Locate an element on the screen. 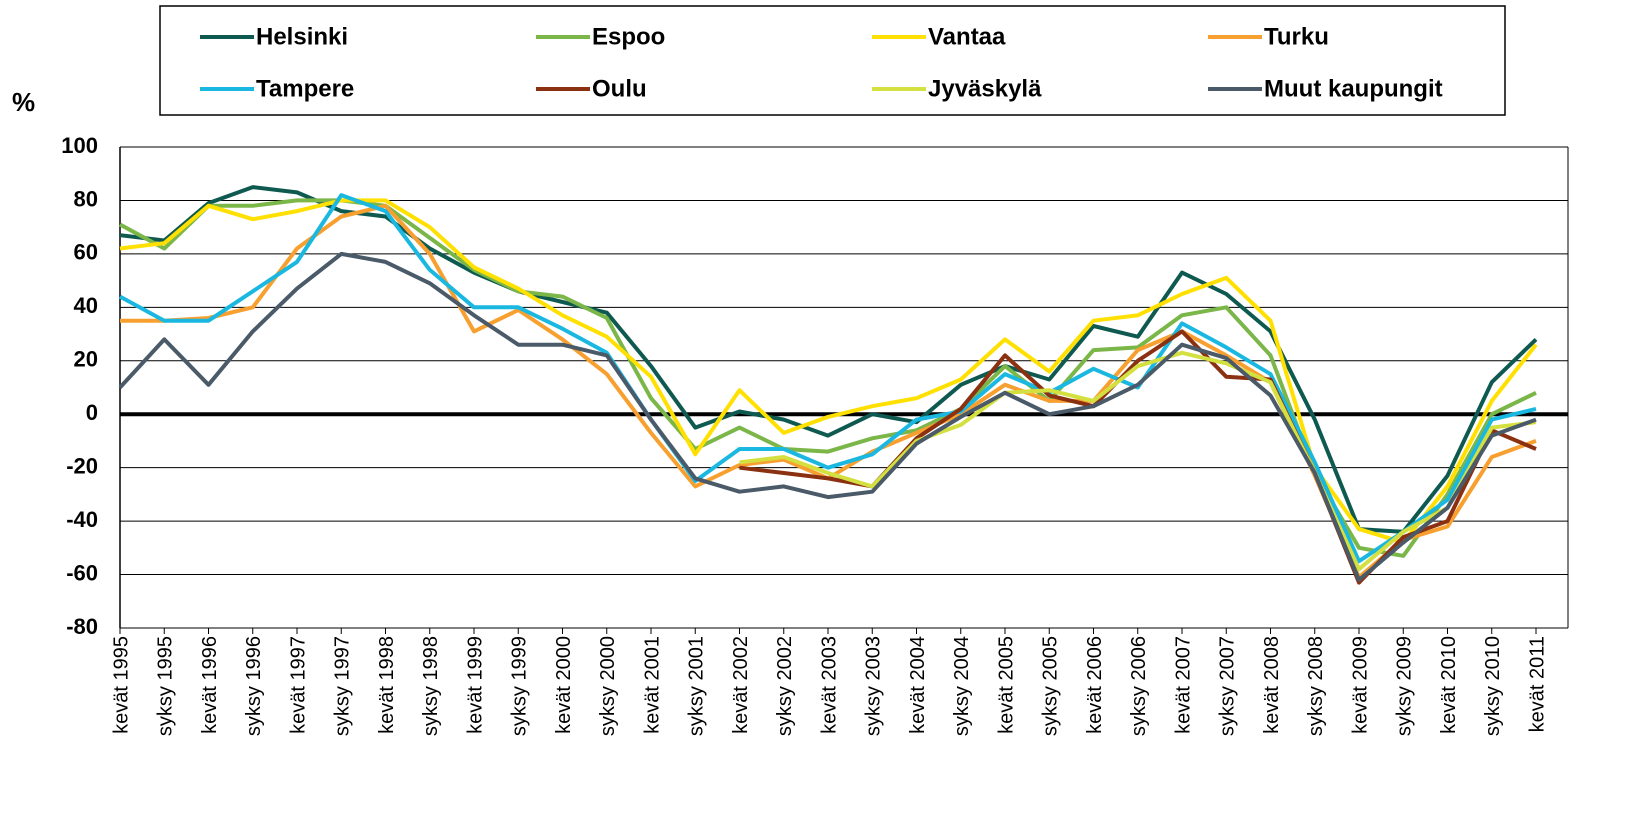 The width and height of the screenshot is (1649, 822). y-tick-label: 40 is located at coordinates (86, 305).